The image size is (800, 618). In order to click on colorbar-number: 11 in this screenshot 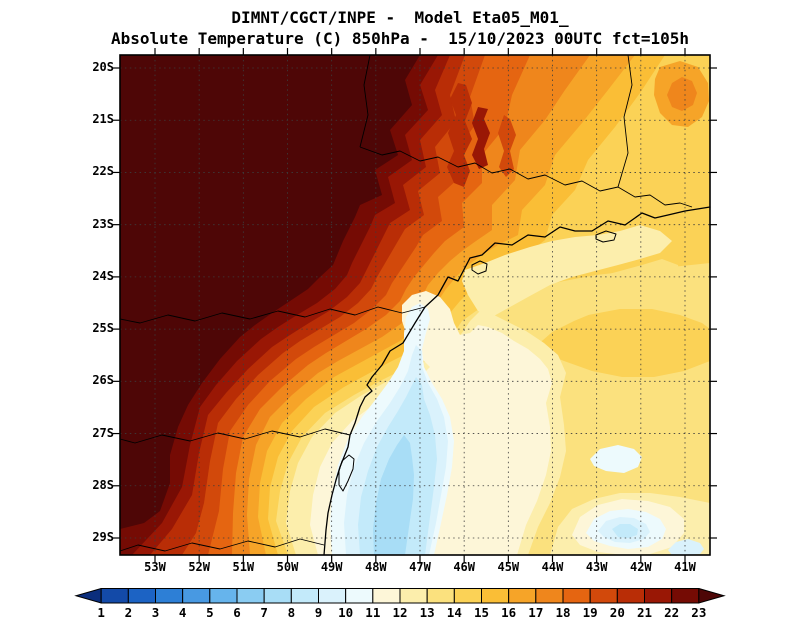, I will do `click(372, 611)`.